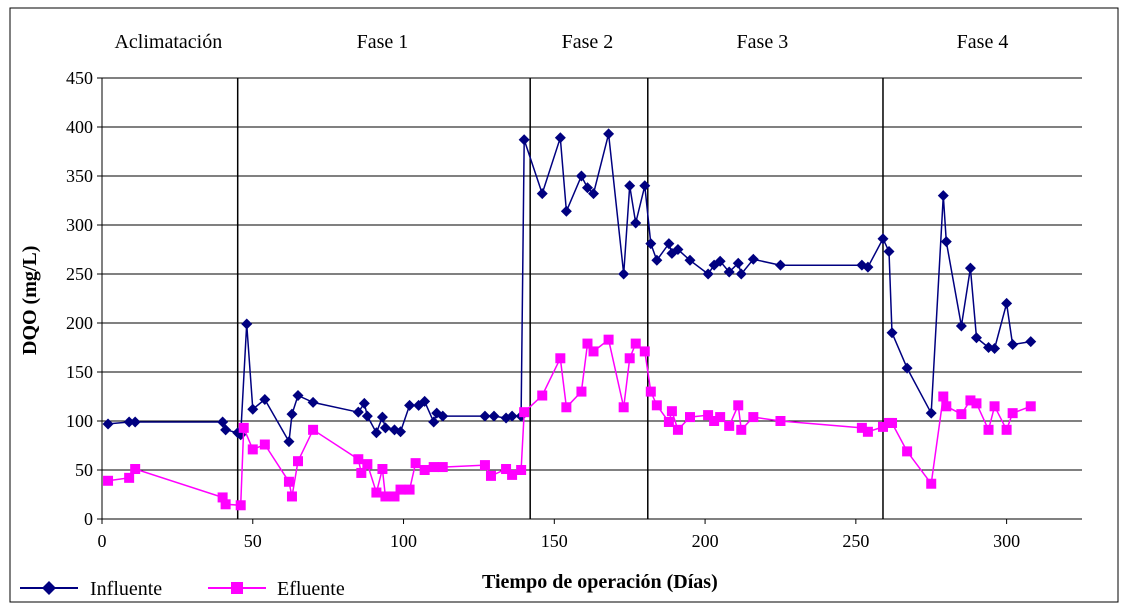  Describe the element at coordinates (88, 519) in the screenshot. I see `y-tick-label: 0` at that location.